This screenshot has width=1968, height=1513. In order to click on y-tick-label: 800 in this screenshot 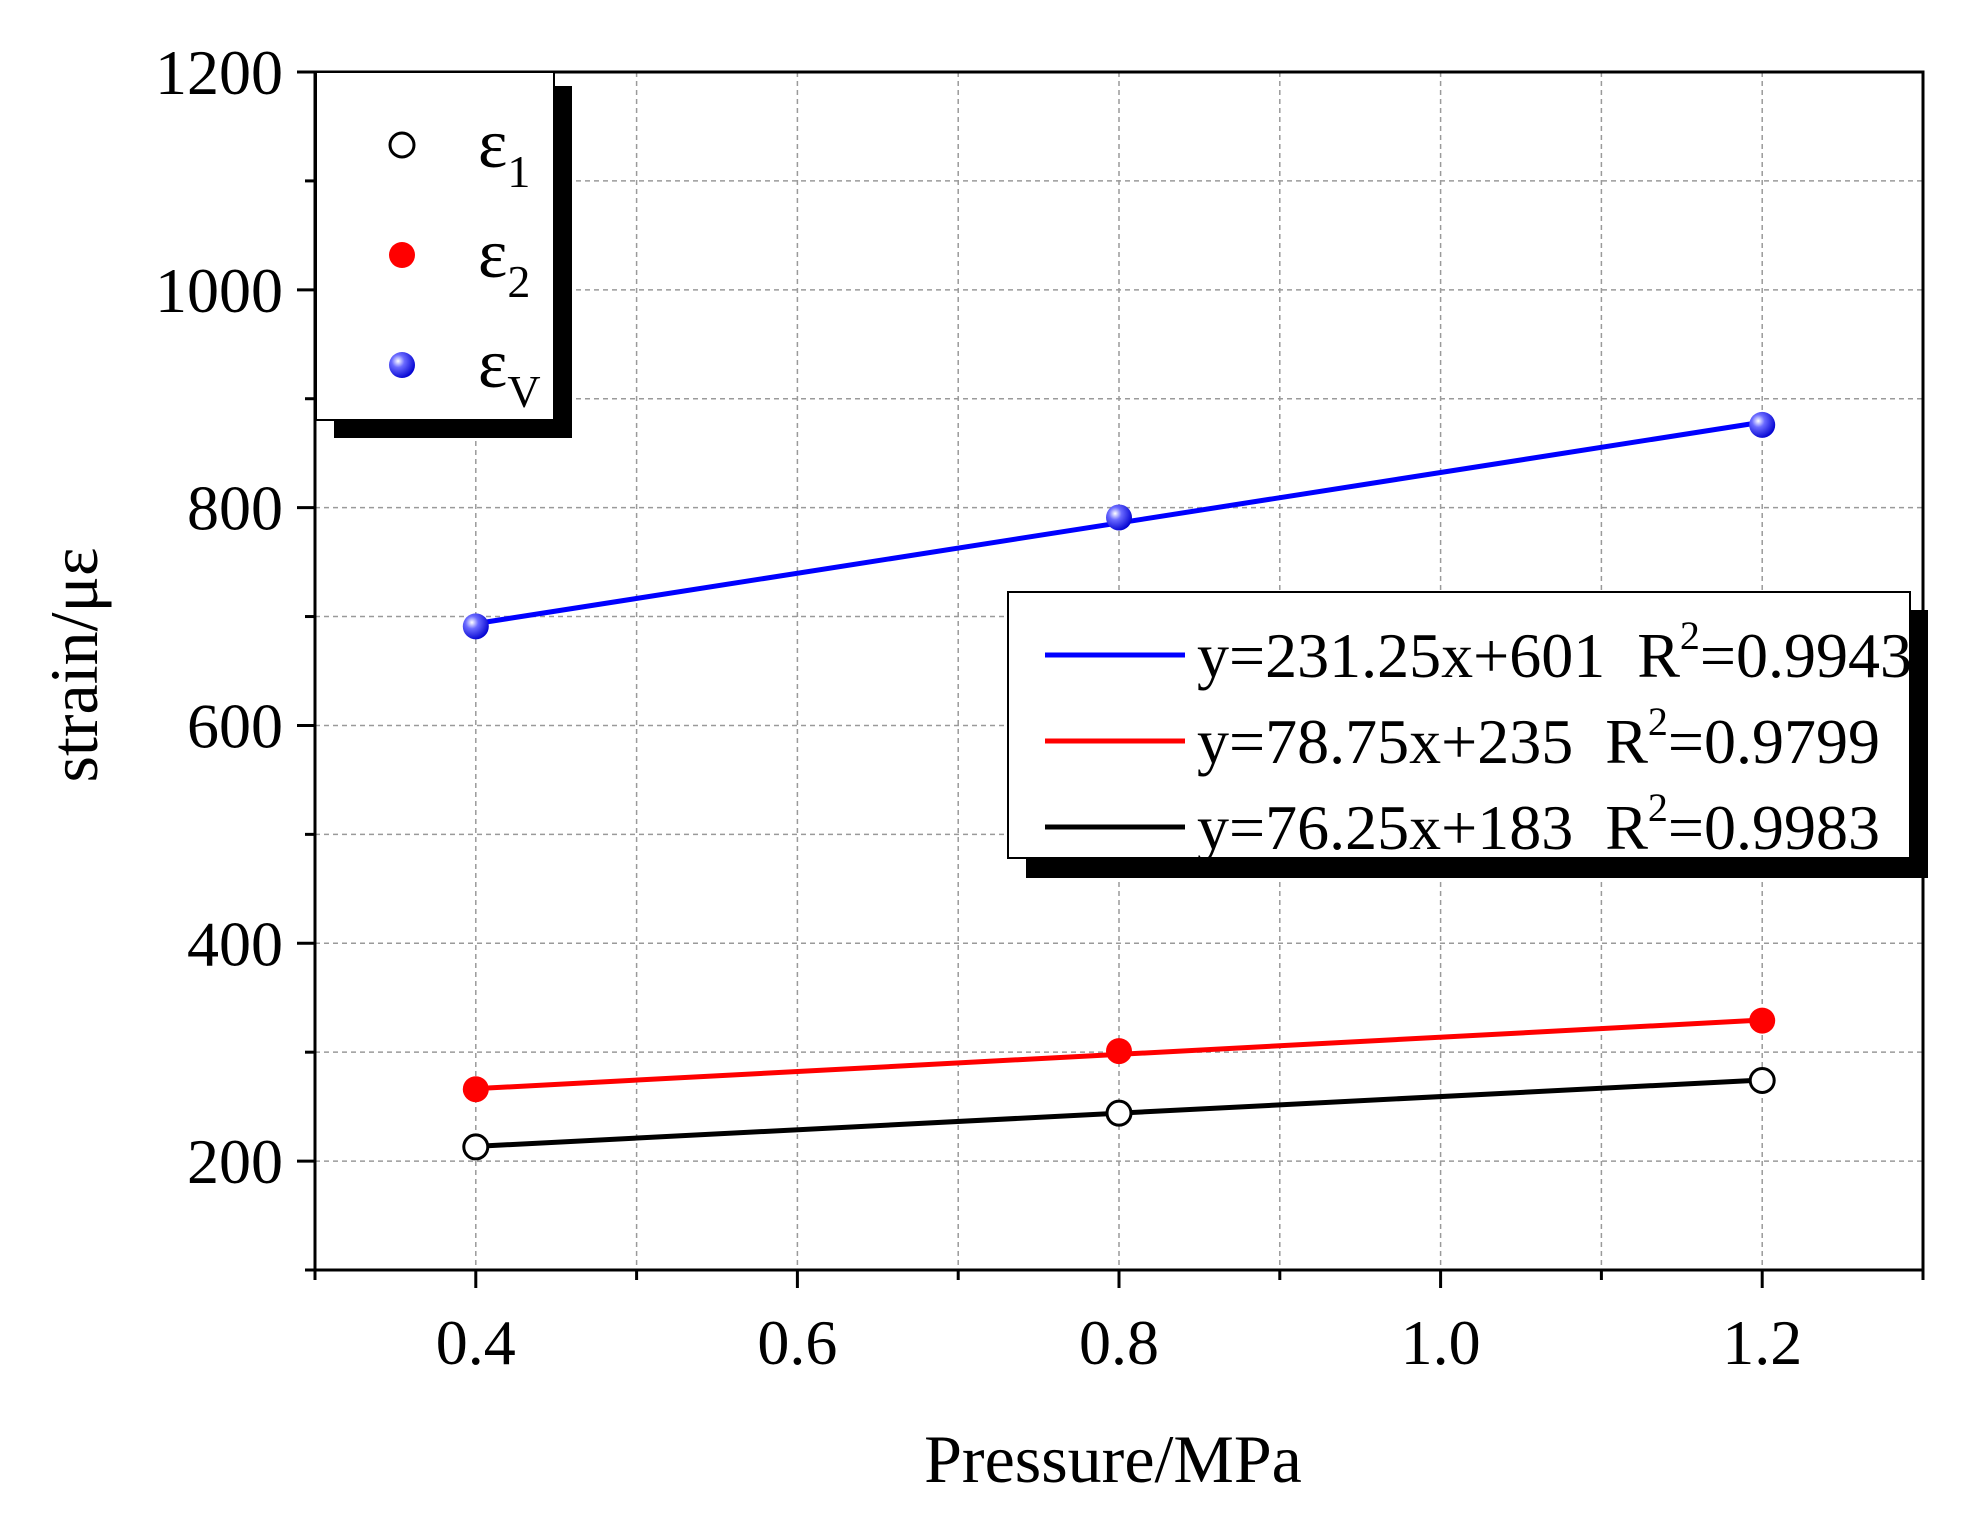, I will do `click(235, 508)`.